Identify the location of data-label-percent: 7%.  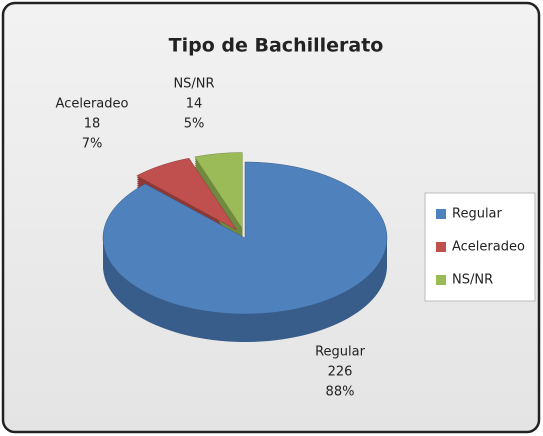
(92, 144).